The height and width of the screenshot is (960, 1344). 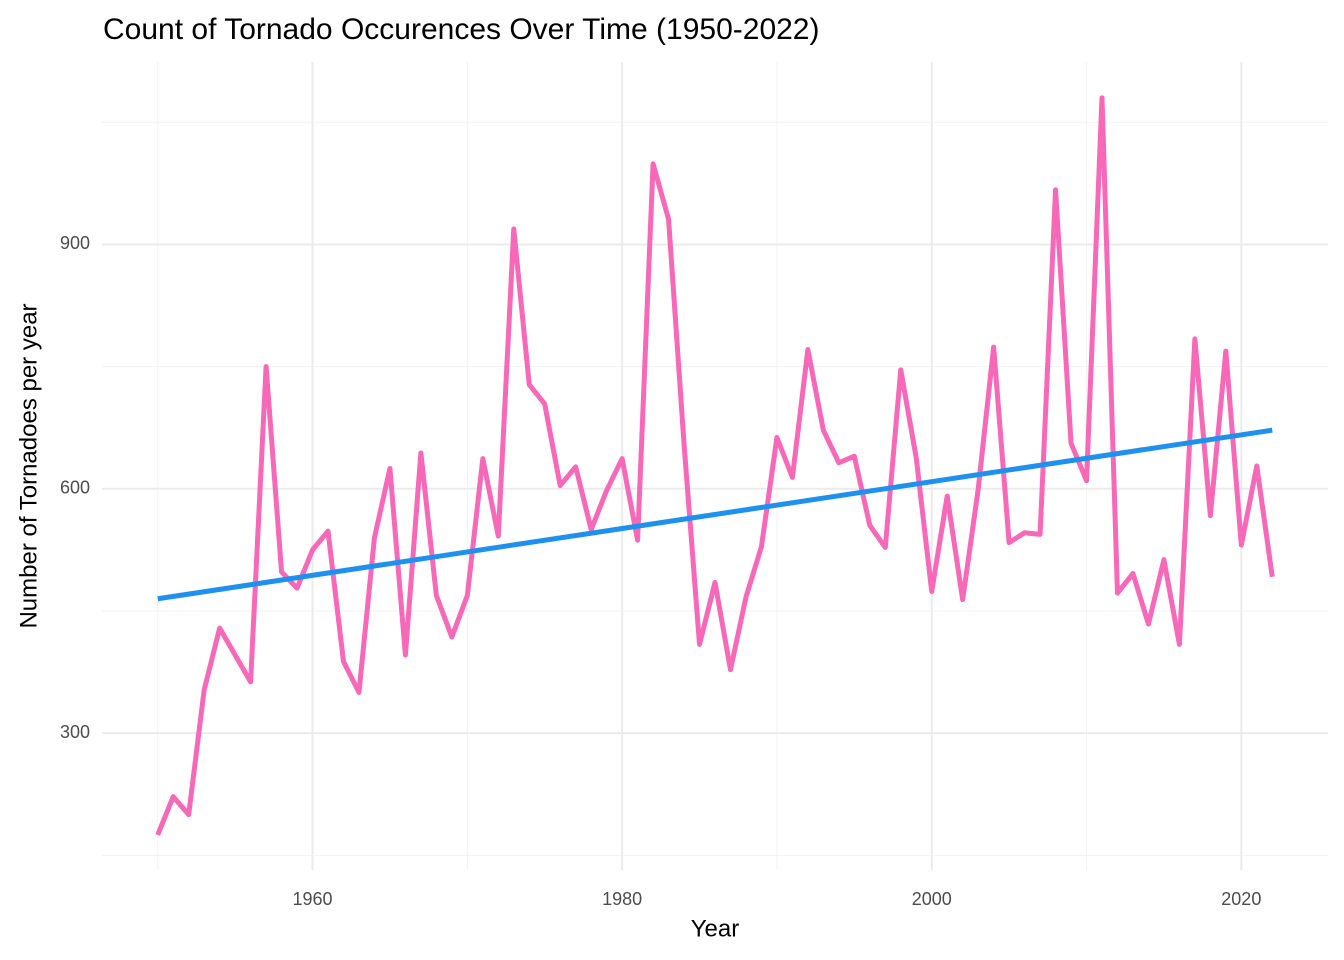 What do you see at coordinates (75, 488) in the screenshot?
I see `y-tick-label: 600` at bounding box center [75, 488].